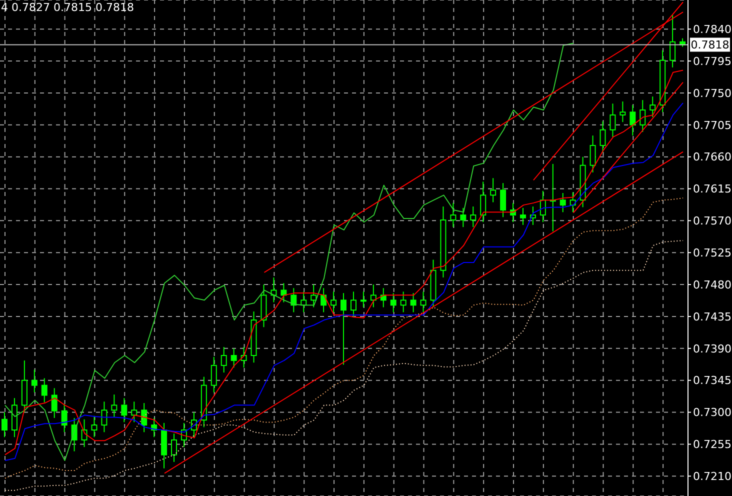 The height and width of the screenshot is (496, 732). Describe the element at coordinates (710, 45) in the screenshot. I see `ref-line-label: 0.7818` at that location.